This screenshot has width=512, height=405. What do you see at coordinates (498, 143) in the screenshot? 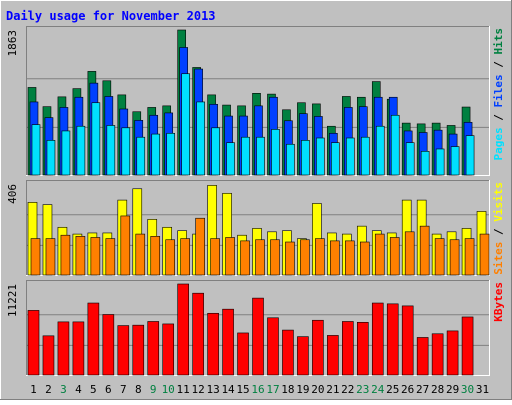
I see `legend-part: Pages` at bounding box center [498, 143].